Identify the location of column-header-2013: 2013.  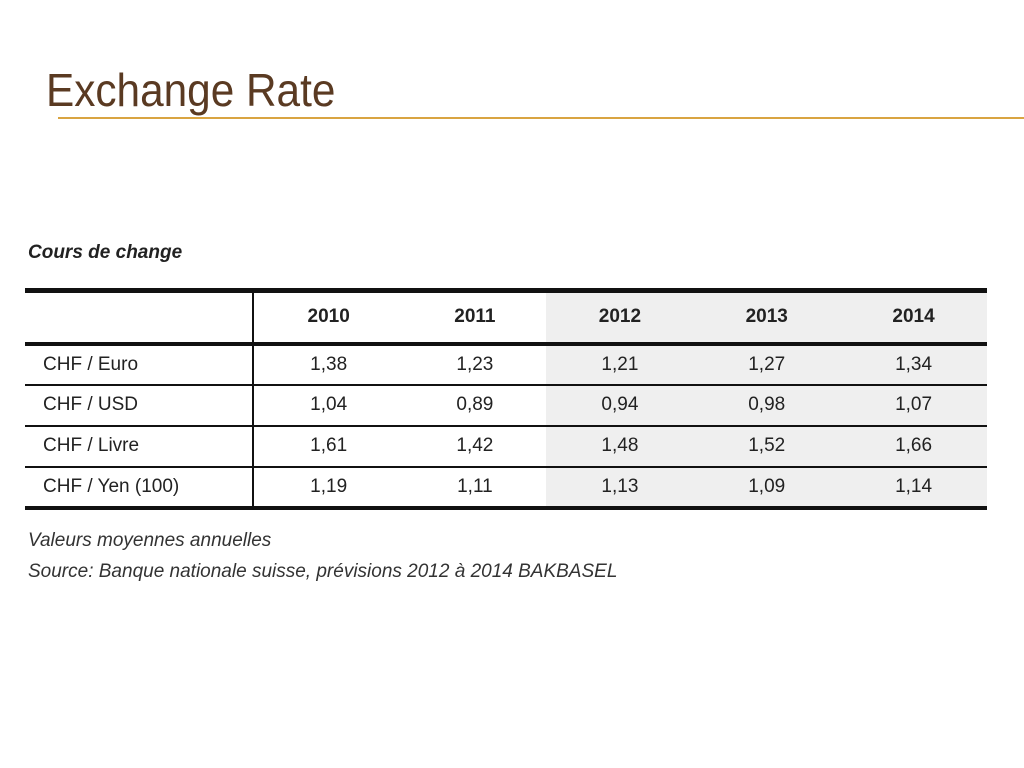
(767, 317).